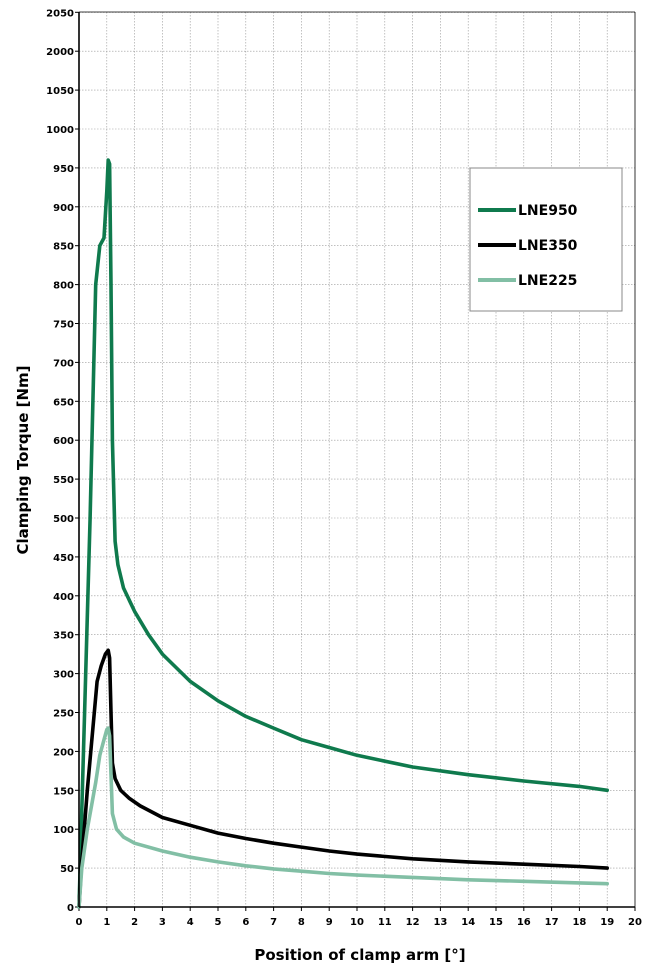 Image resolution: width=658 pixels, height=967 pixels. What do you see at coordinates (607, 922) in the screenshot?
I see `x-tick-label: 19` at bounding box center [607, 922].